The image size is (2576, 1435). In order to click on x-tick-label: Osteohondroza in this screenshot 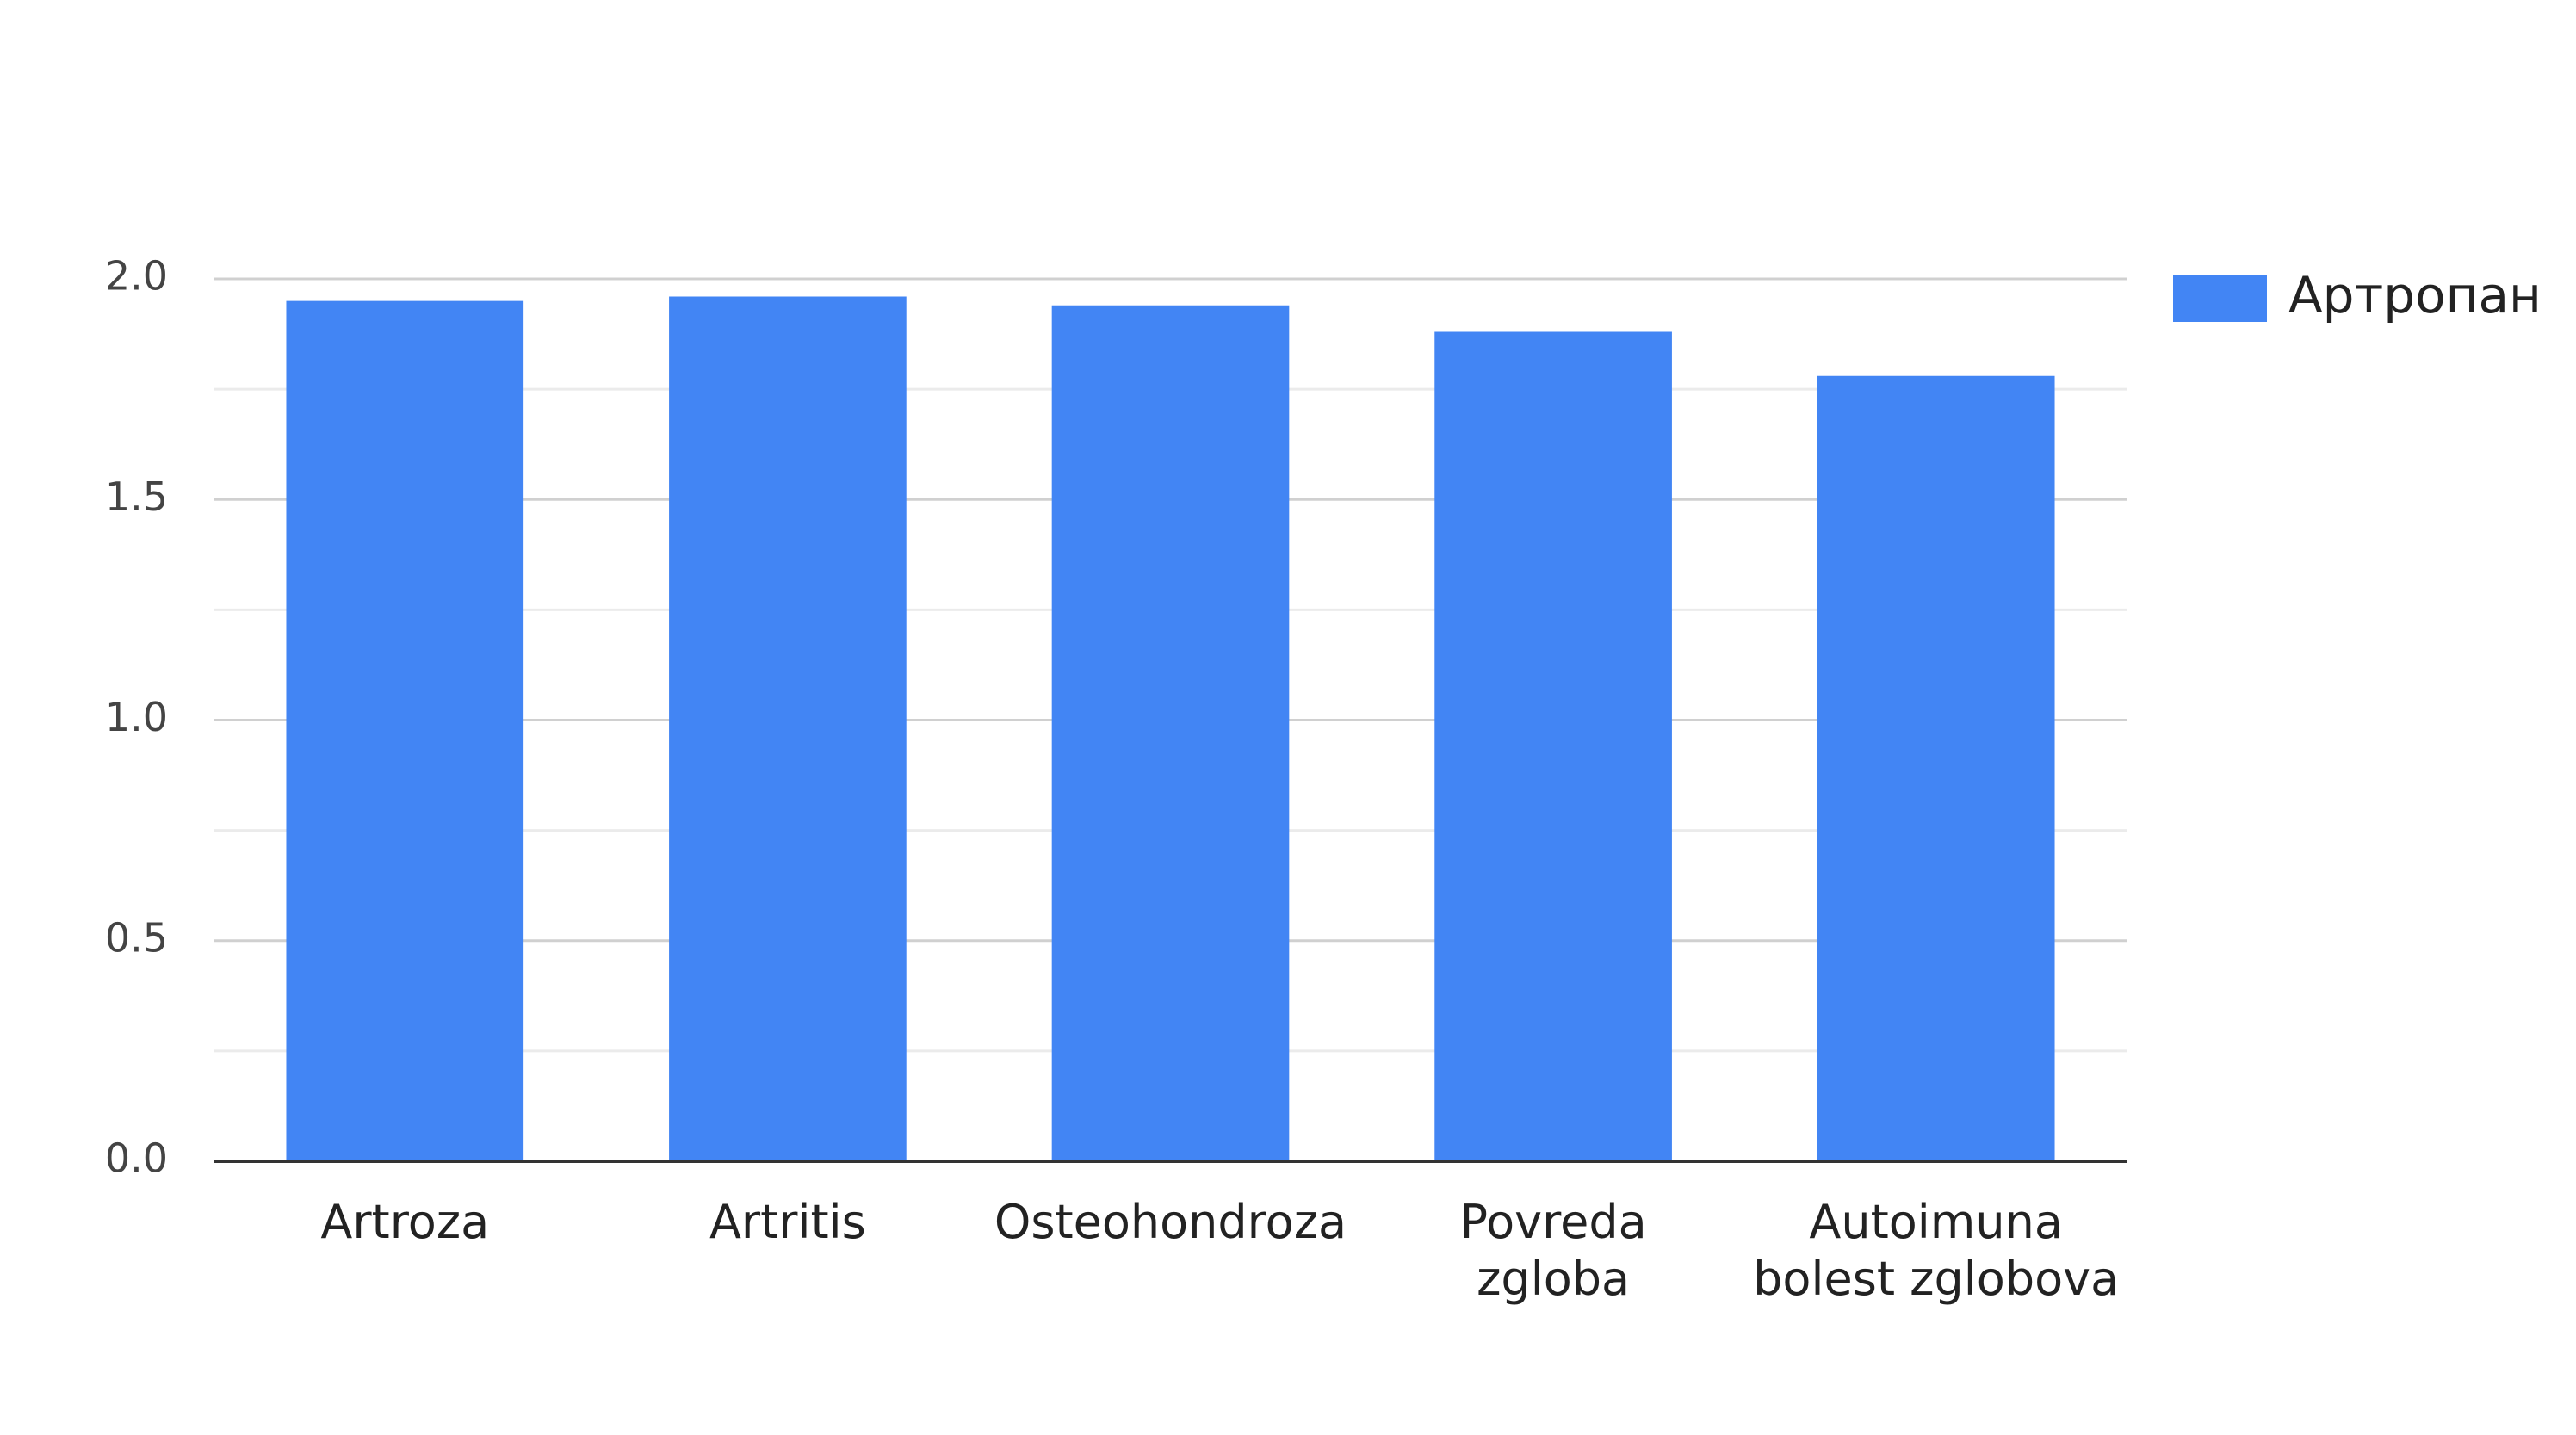, I will do `click(1170, 1222)`.